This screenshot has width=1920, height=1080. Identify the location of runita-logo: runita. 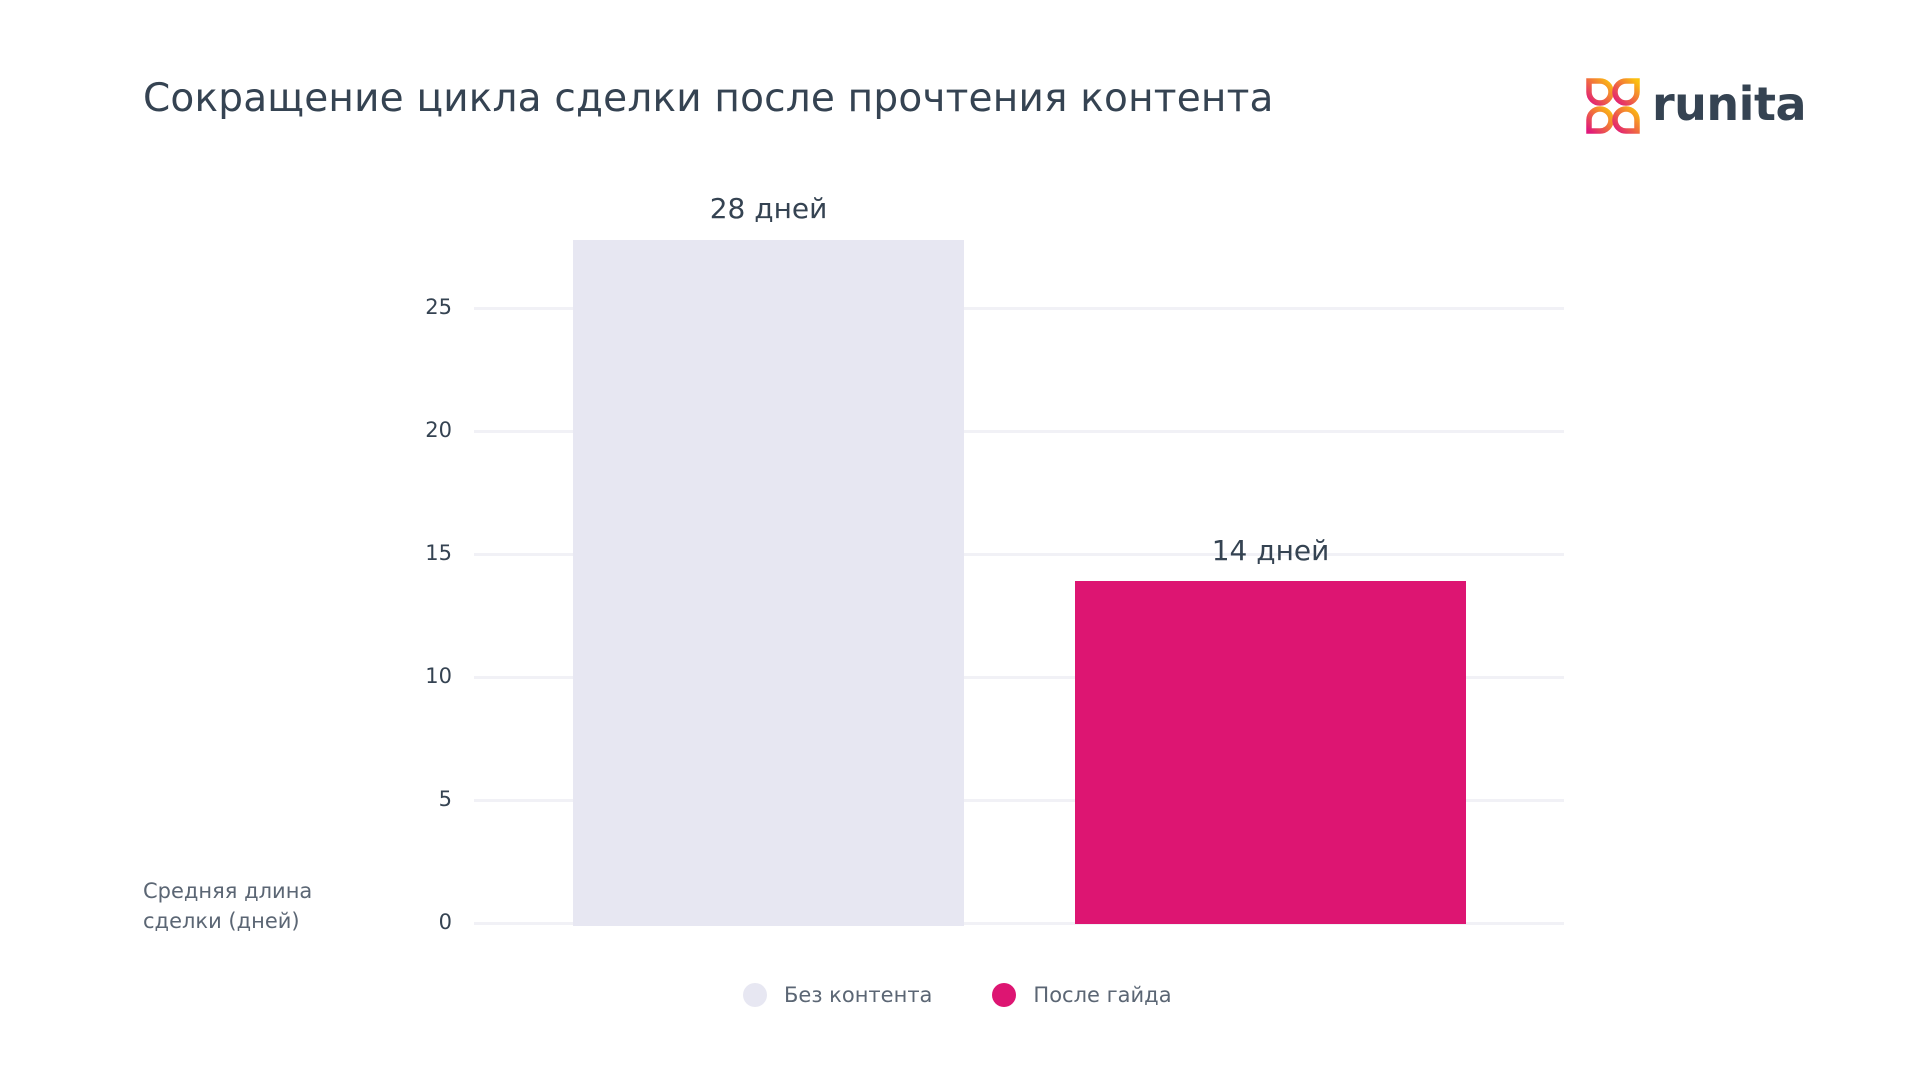
(1696, 106).